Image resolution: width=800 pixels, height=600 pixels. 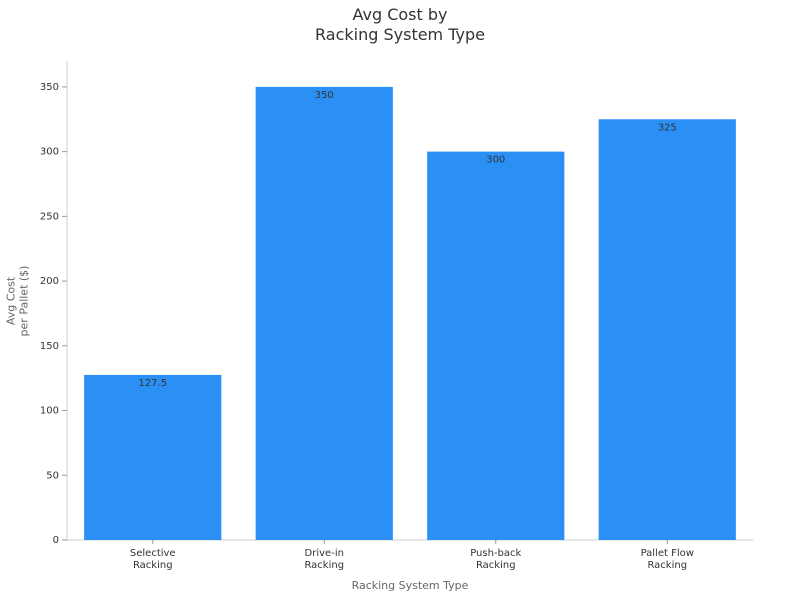 I want to click on y-tick-label: 350, so click(x=49, y=87).